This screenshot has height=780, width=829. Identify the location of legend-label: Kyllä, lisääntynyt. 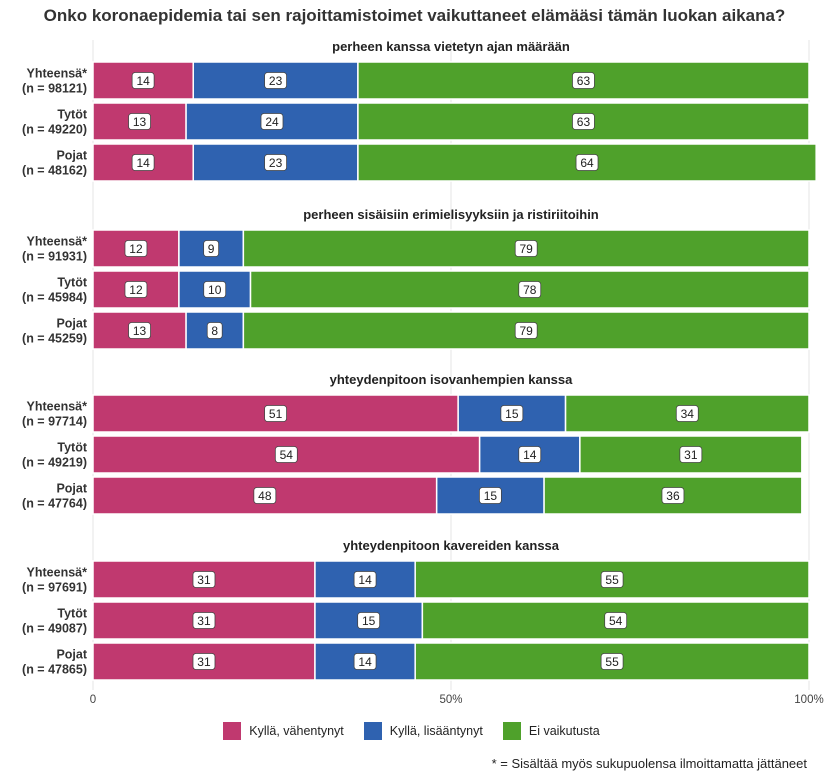
(436, 731).